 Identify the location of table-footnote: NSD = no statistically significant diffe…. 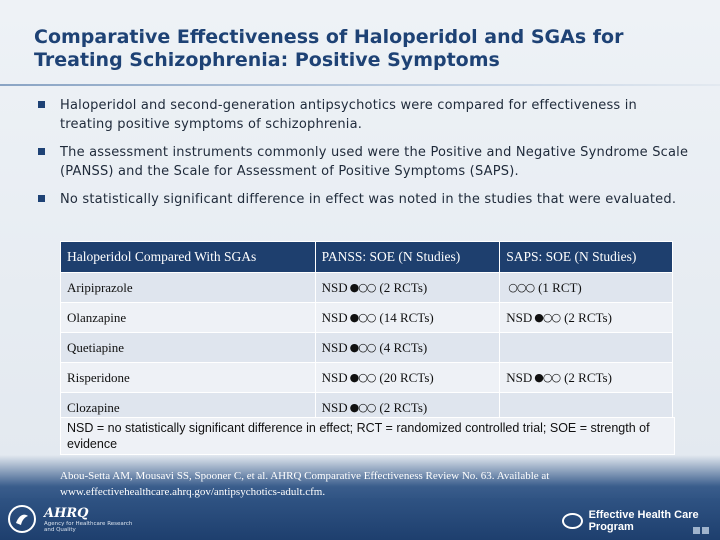
(367, 436).